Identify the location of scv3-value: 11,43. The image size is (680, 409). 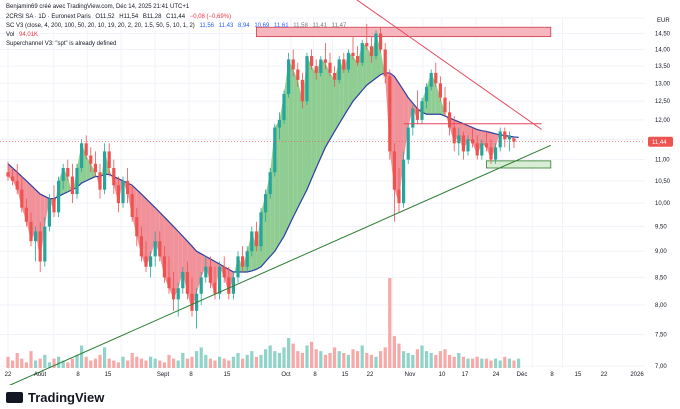
(226, 26).